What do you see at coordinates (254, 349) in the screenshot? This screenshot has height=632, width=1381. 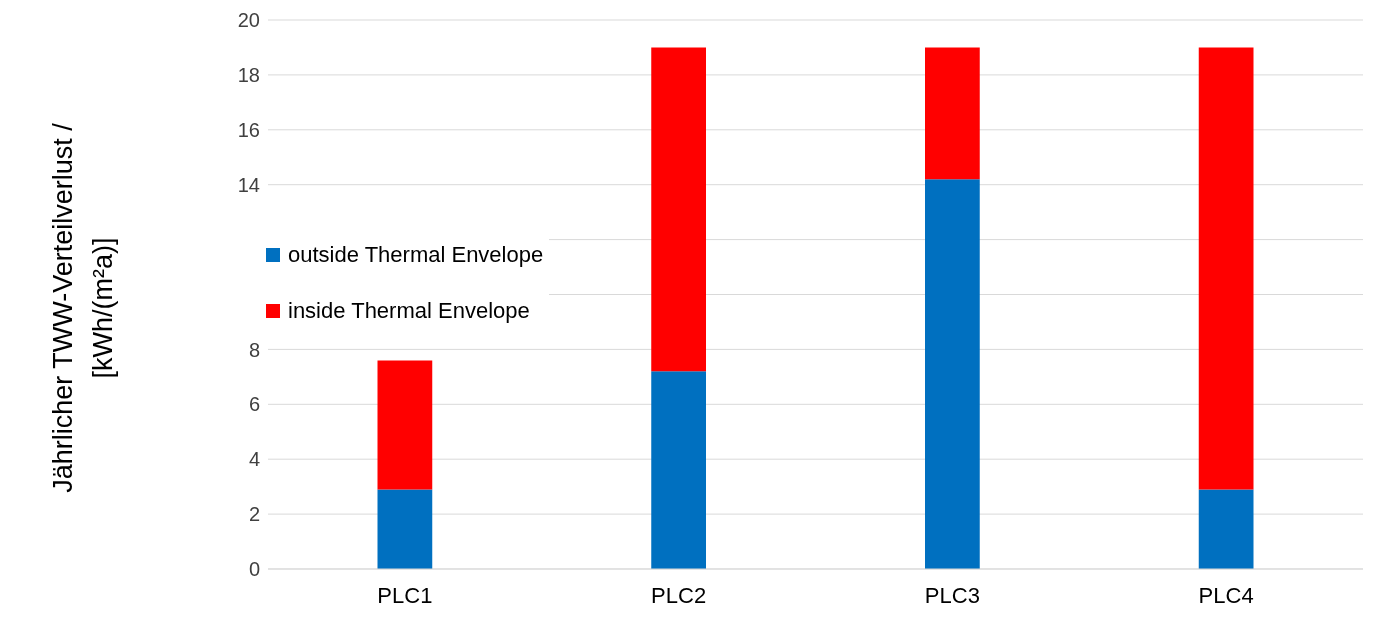 I see `y-tick-label: 8` at bounding box center [254, 349].